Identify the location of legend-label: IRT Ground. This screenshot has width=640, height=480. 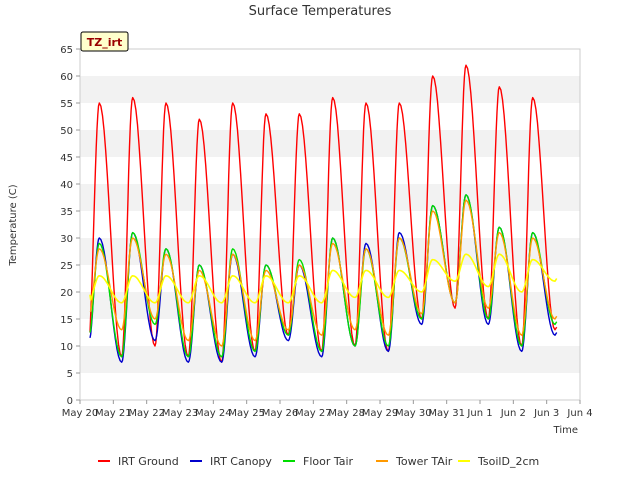
(148, 461).